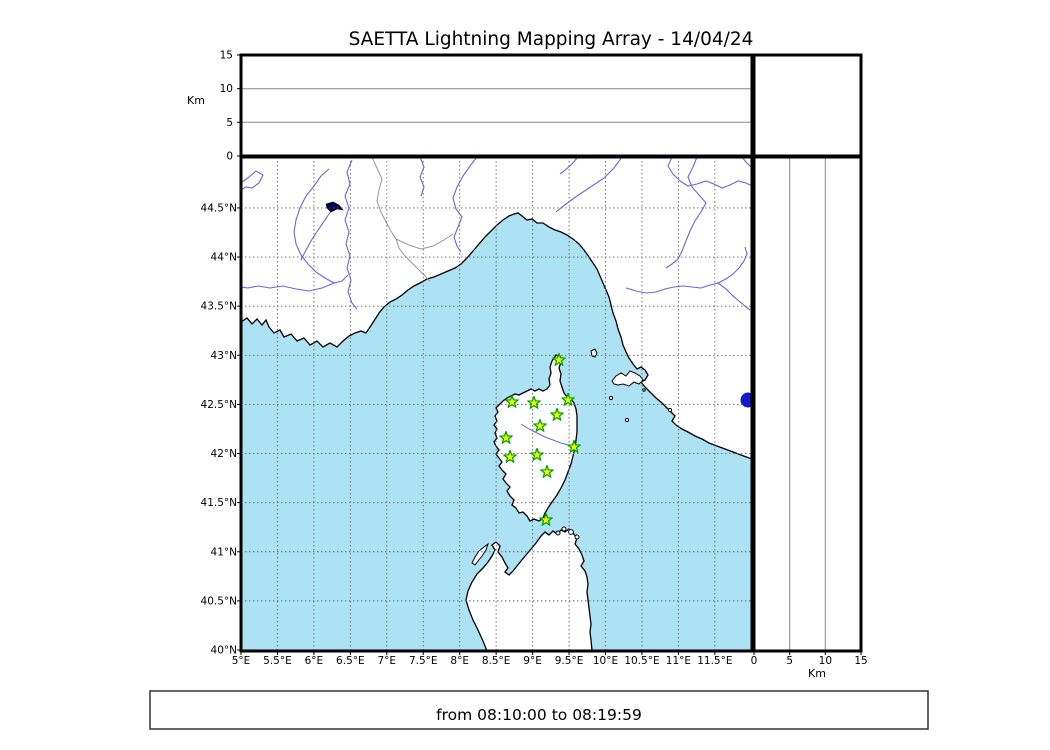  What do you see at coordinates (496, 105) in the screenshot?
I see `altitude-panel-frame` at bounding box center [496, 105].